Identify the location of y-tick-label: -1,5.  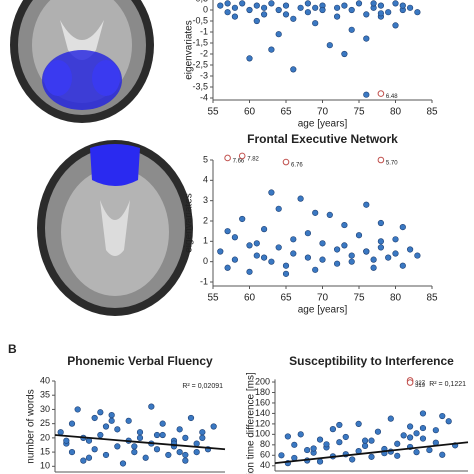
(200, 42).